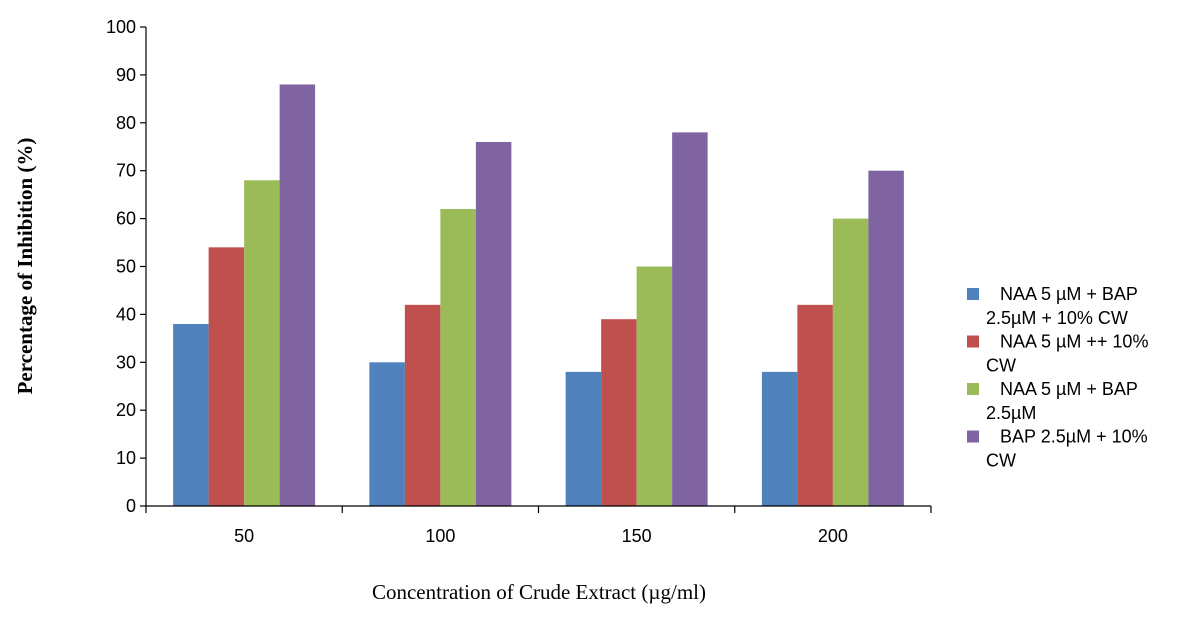  Describe the element at coordinates (131, 506) in the screenshot. I see `y-tick-label: 0` at that location.